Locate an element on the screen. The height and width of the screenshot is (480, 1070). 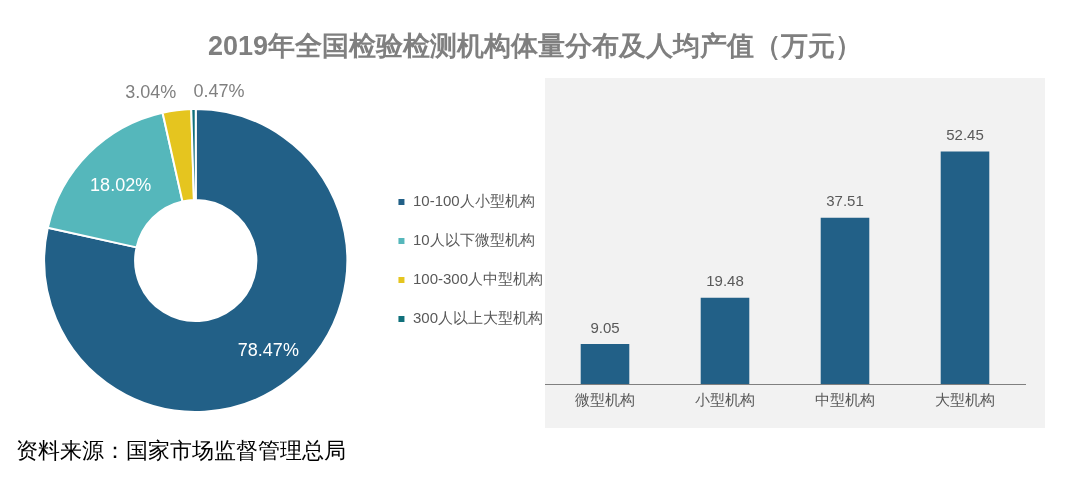
x-tick-label: 微型机构 is located at coordinates (605, 400).